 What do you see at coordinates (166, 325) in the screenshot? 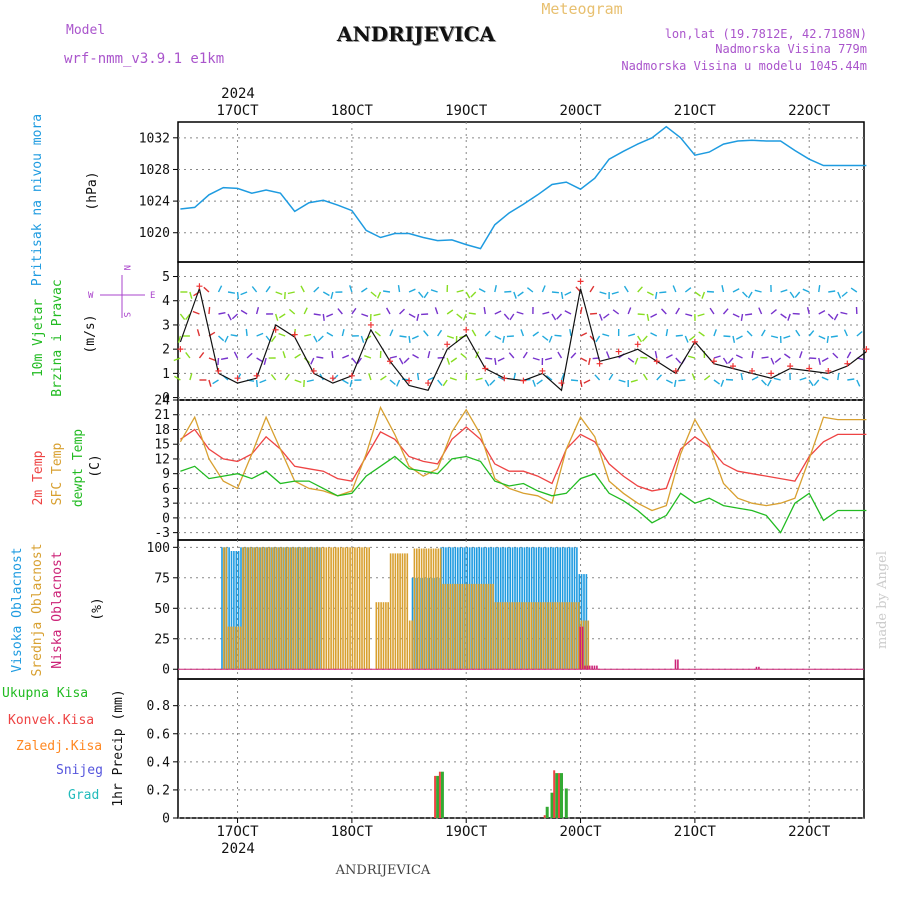
I see `y-tick-label: 3` at bounding box center [166, 325].